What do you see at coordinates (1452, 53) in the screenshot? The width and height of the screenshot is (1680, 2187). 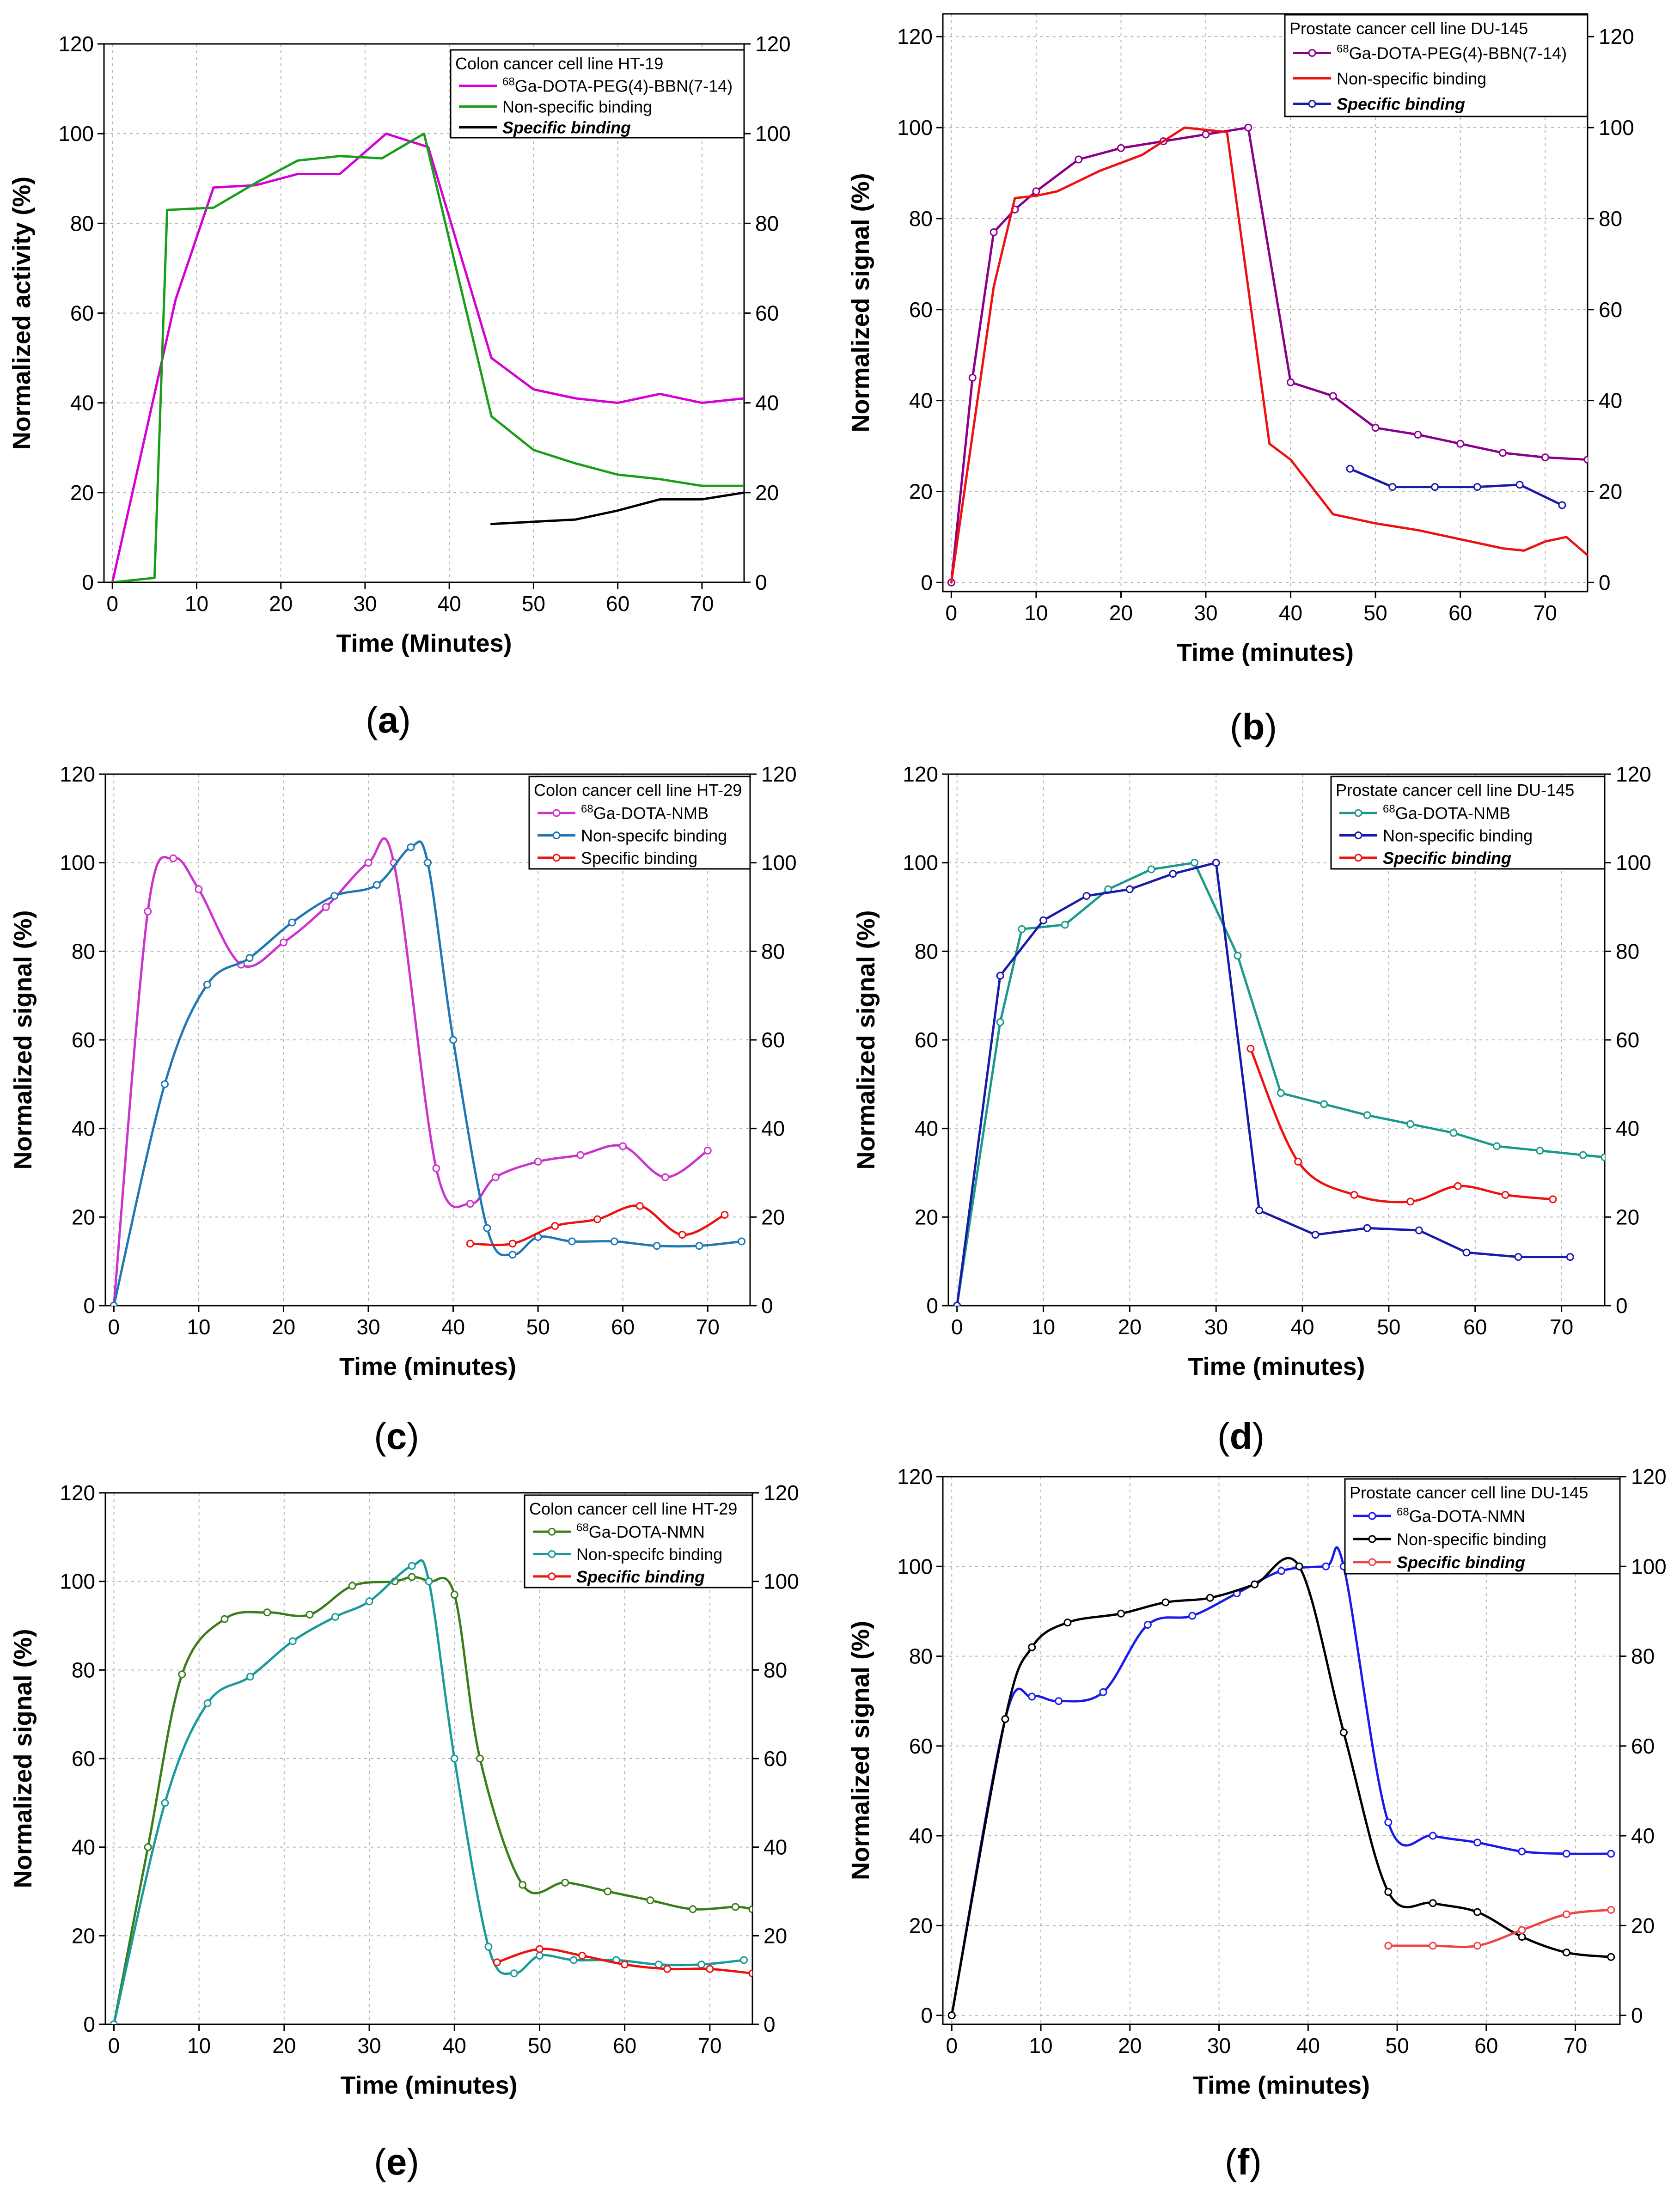 I see `legend-label: 68Ga-DOTA-PEG(4)-BBN(7-14)` at bounding box center [1452, 53].